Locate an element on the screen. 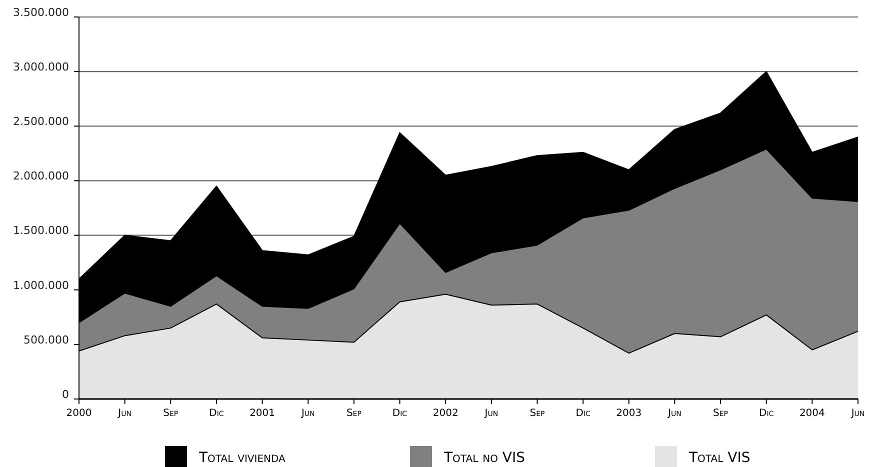  y-tick-label: 2.500.000 is located at coordinates (41, 121).